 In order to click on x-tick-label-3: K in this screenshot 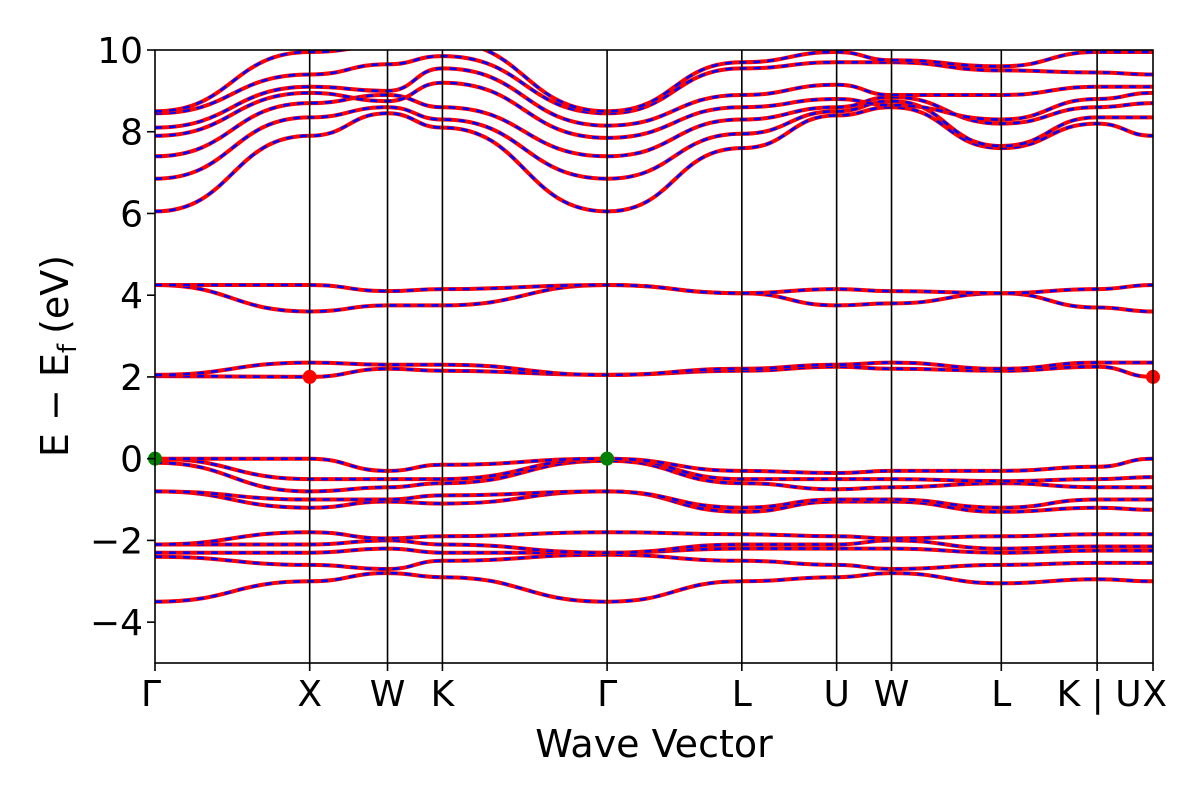, I will do `click(443, 694)`.